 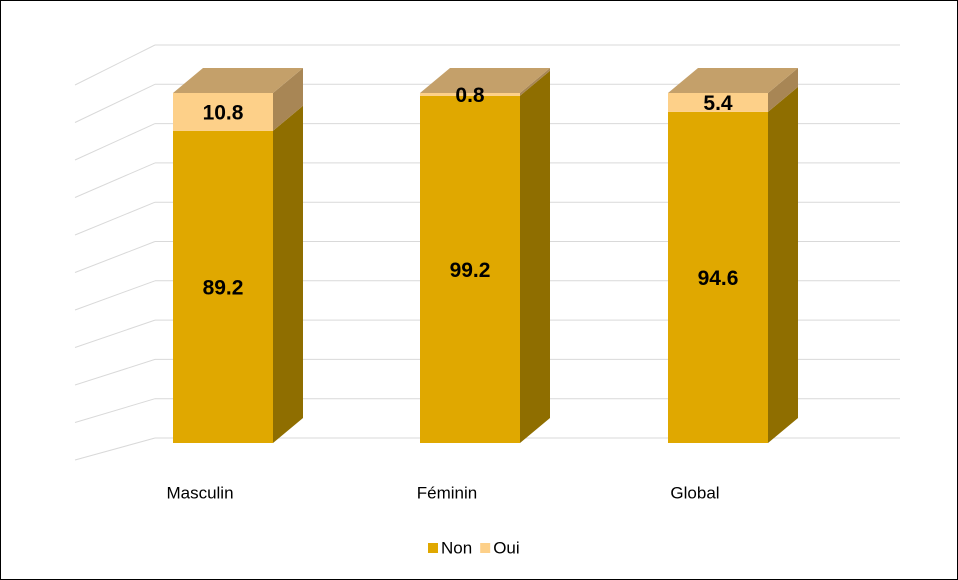 I want to click on data-label: 0.8, so click(x=470, y=95).